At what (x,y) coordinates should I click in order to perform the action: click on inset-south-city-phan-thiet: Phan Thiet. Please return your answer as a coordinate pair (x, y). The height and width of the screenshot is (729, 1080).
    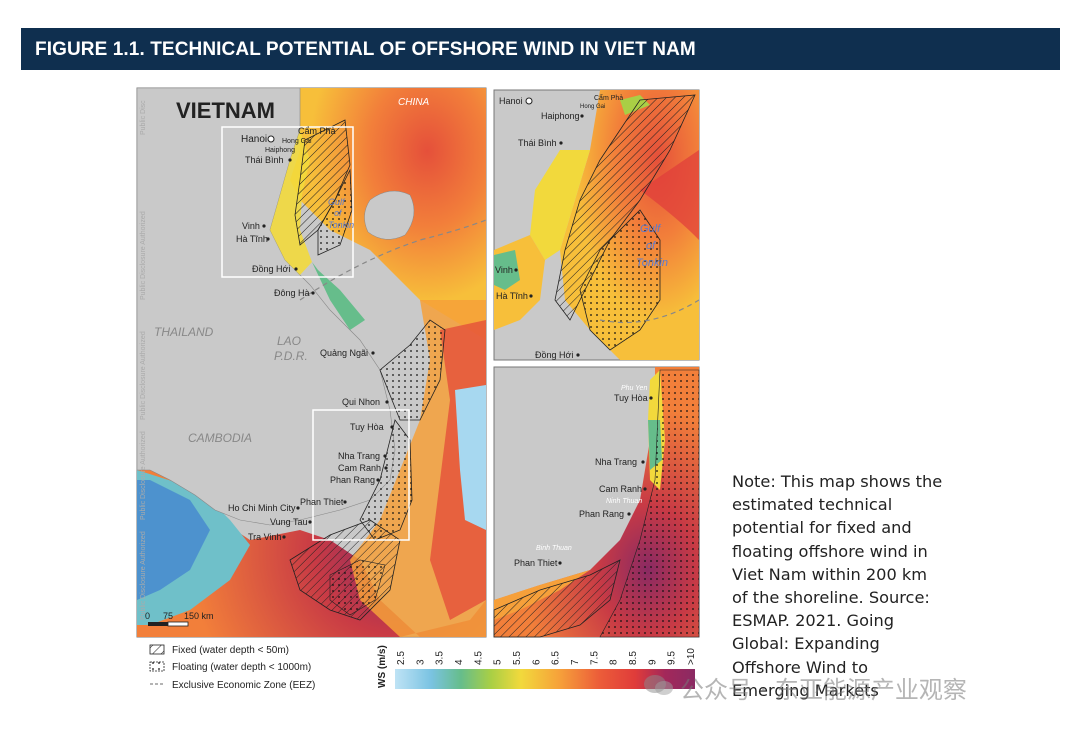
    Looking at the image, I should click on (536, 563).